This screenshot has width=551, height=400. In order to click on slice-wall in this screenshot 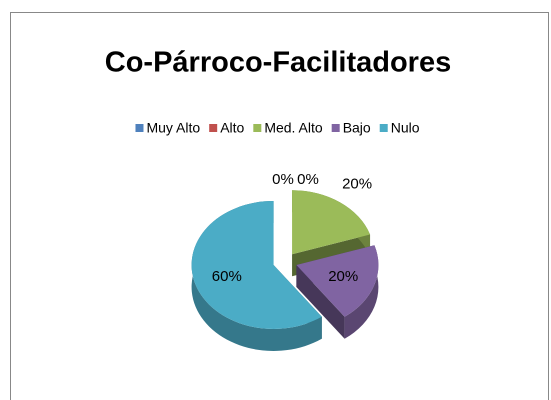, I will do `click(320, 301)`.